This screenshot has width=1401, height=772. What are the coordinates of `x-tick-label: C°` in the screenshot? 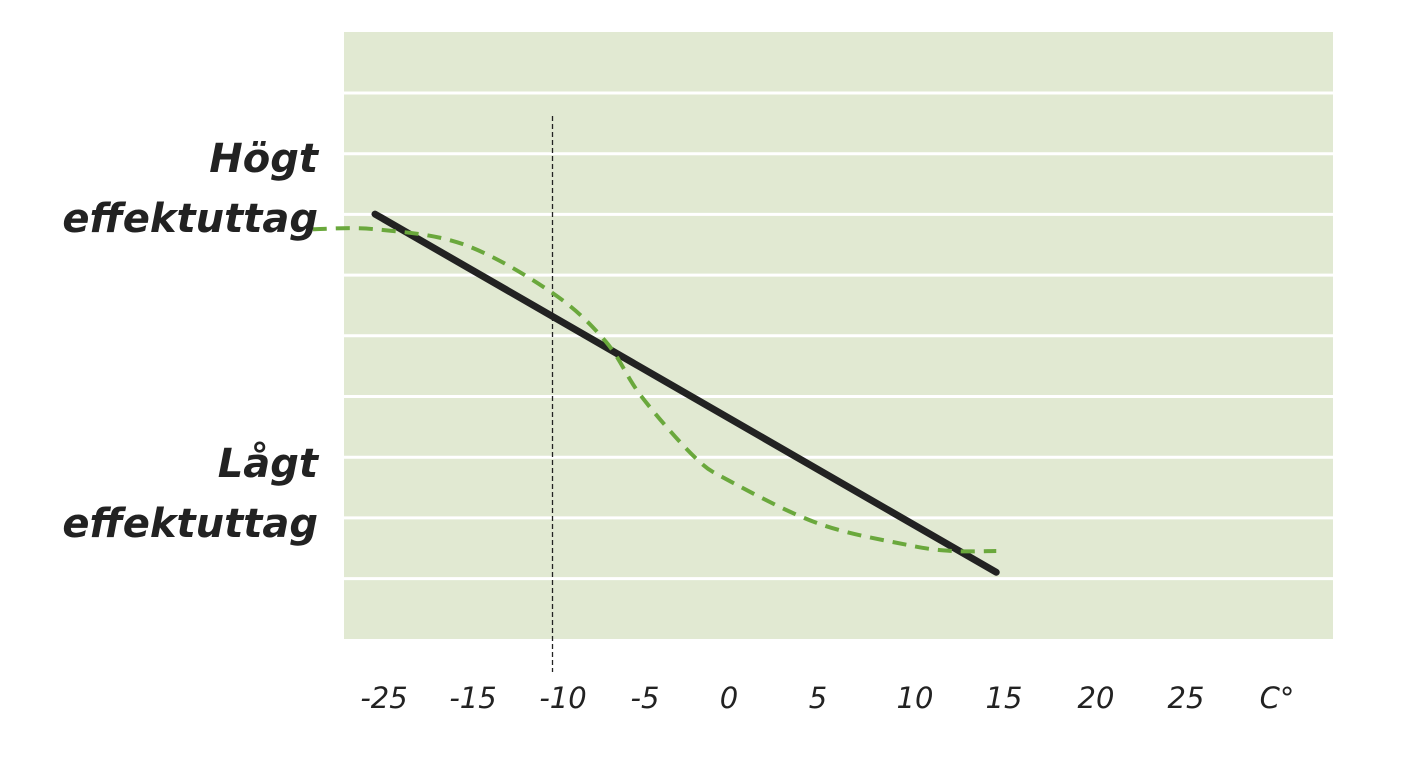 It's located at (1277, 698).